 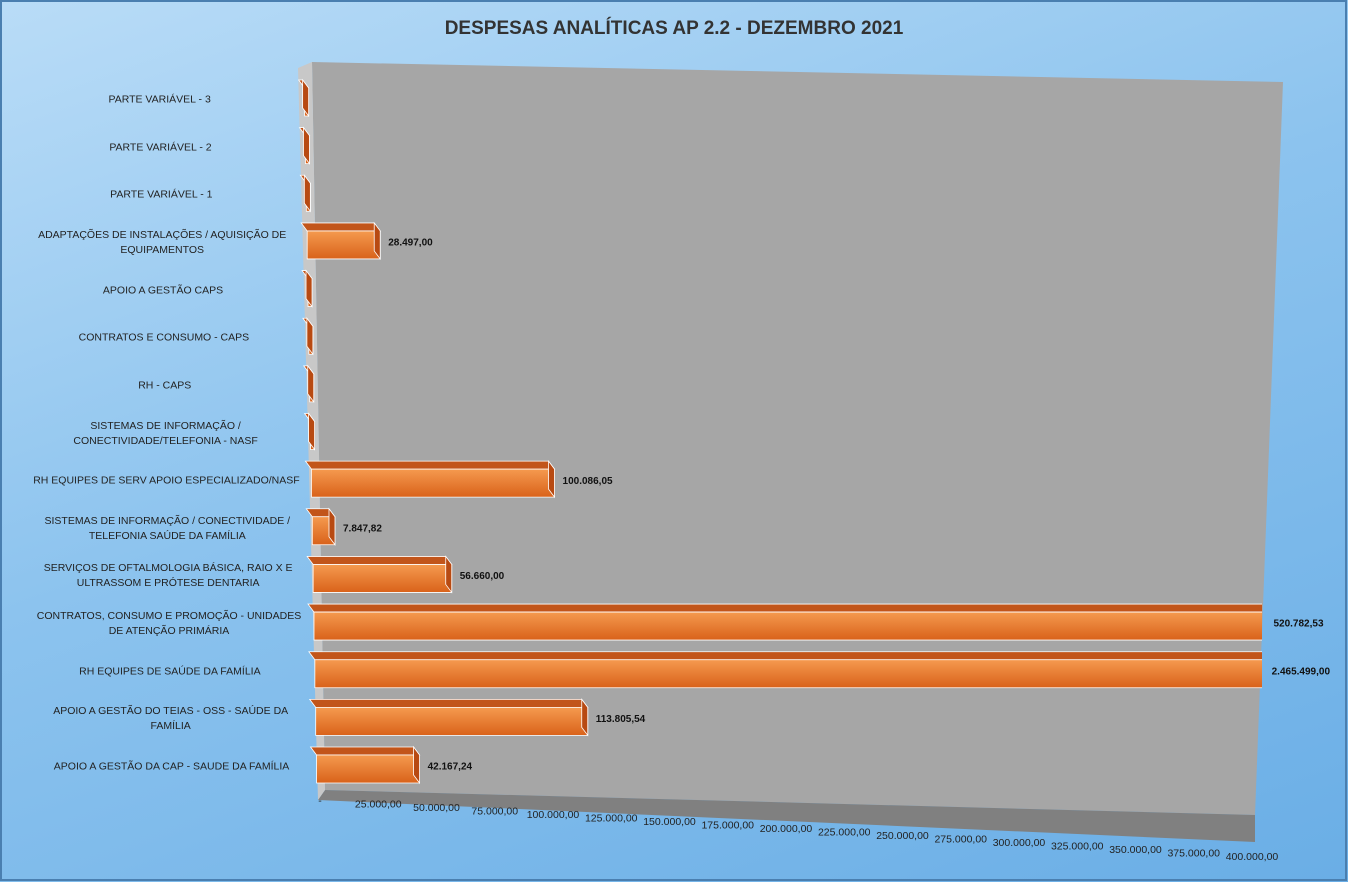 I want to click on x-tick-label: 250.000,00, so click(x=902, y=836).